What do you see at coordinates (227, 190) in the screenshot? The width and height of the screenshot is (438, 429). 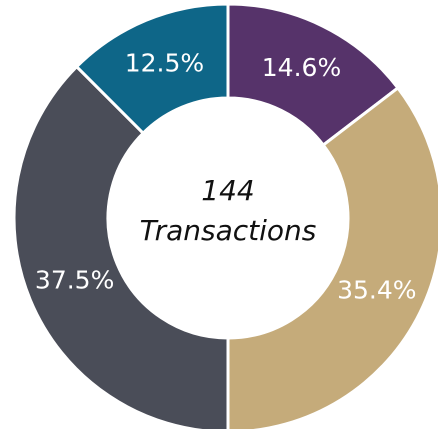 I see `center-value: 144` at bounding box center [227, 190].